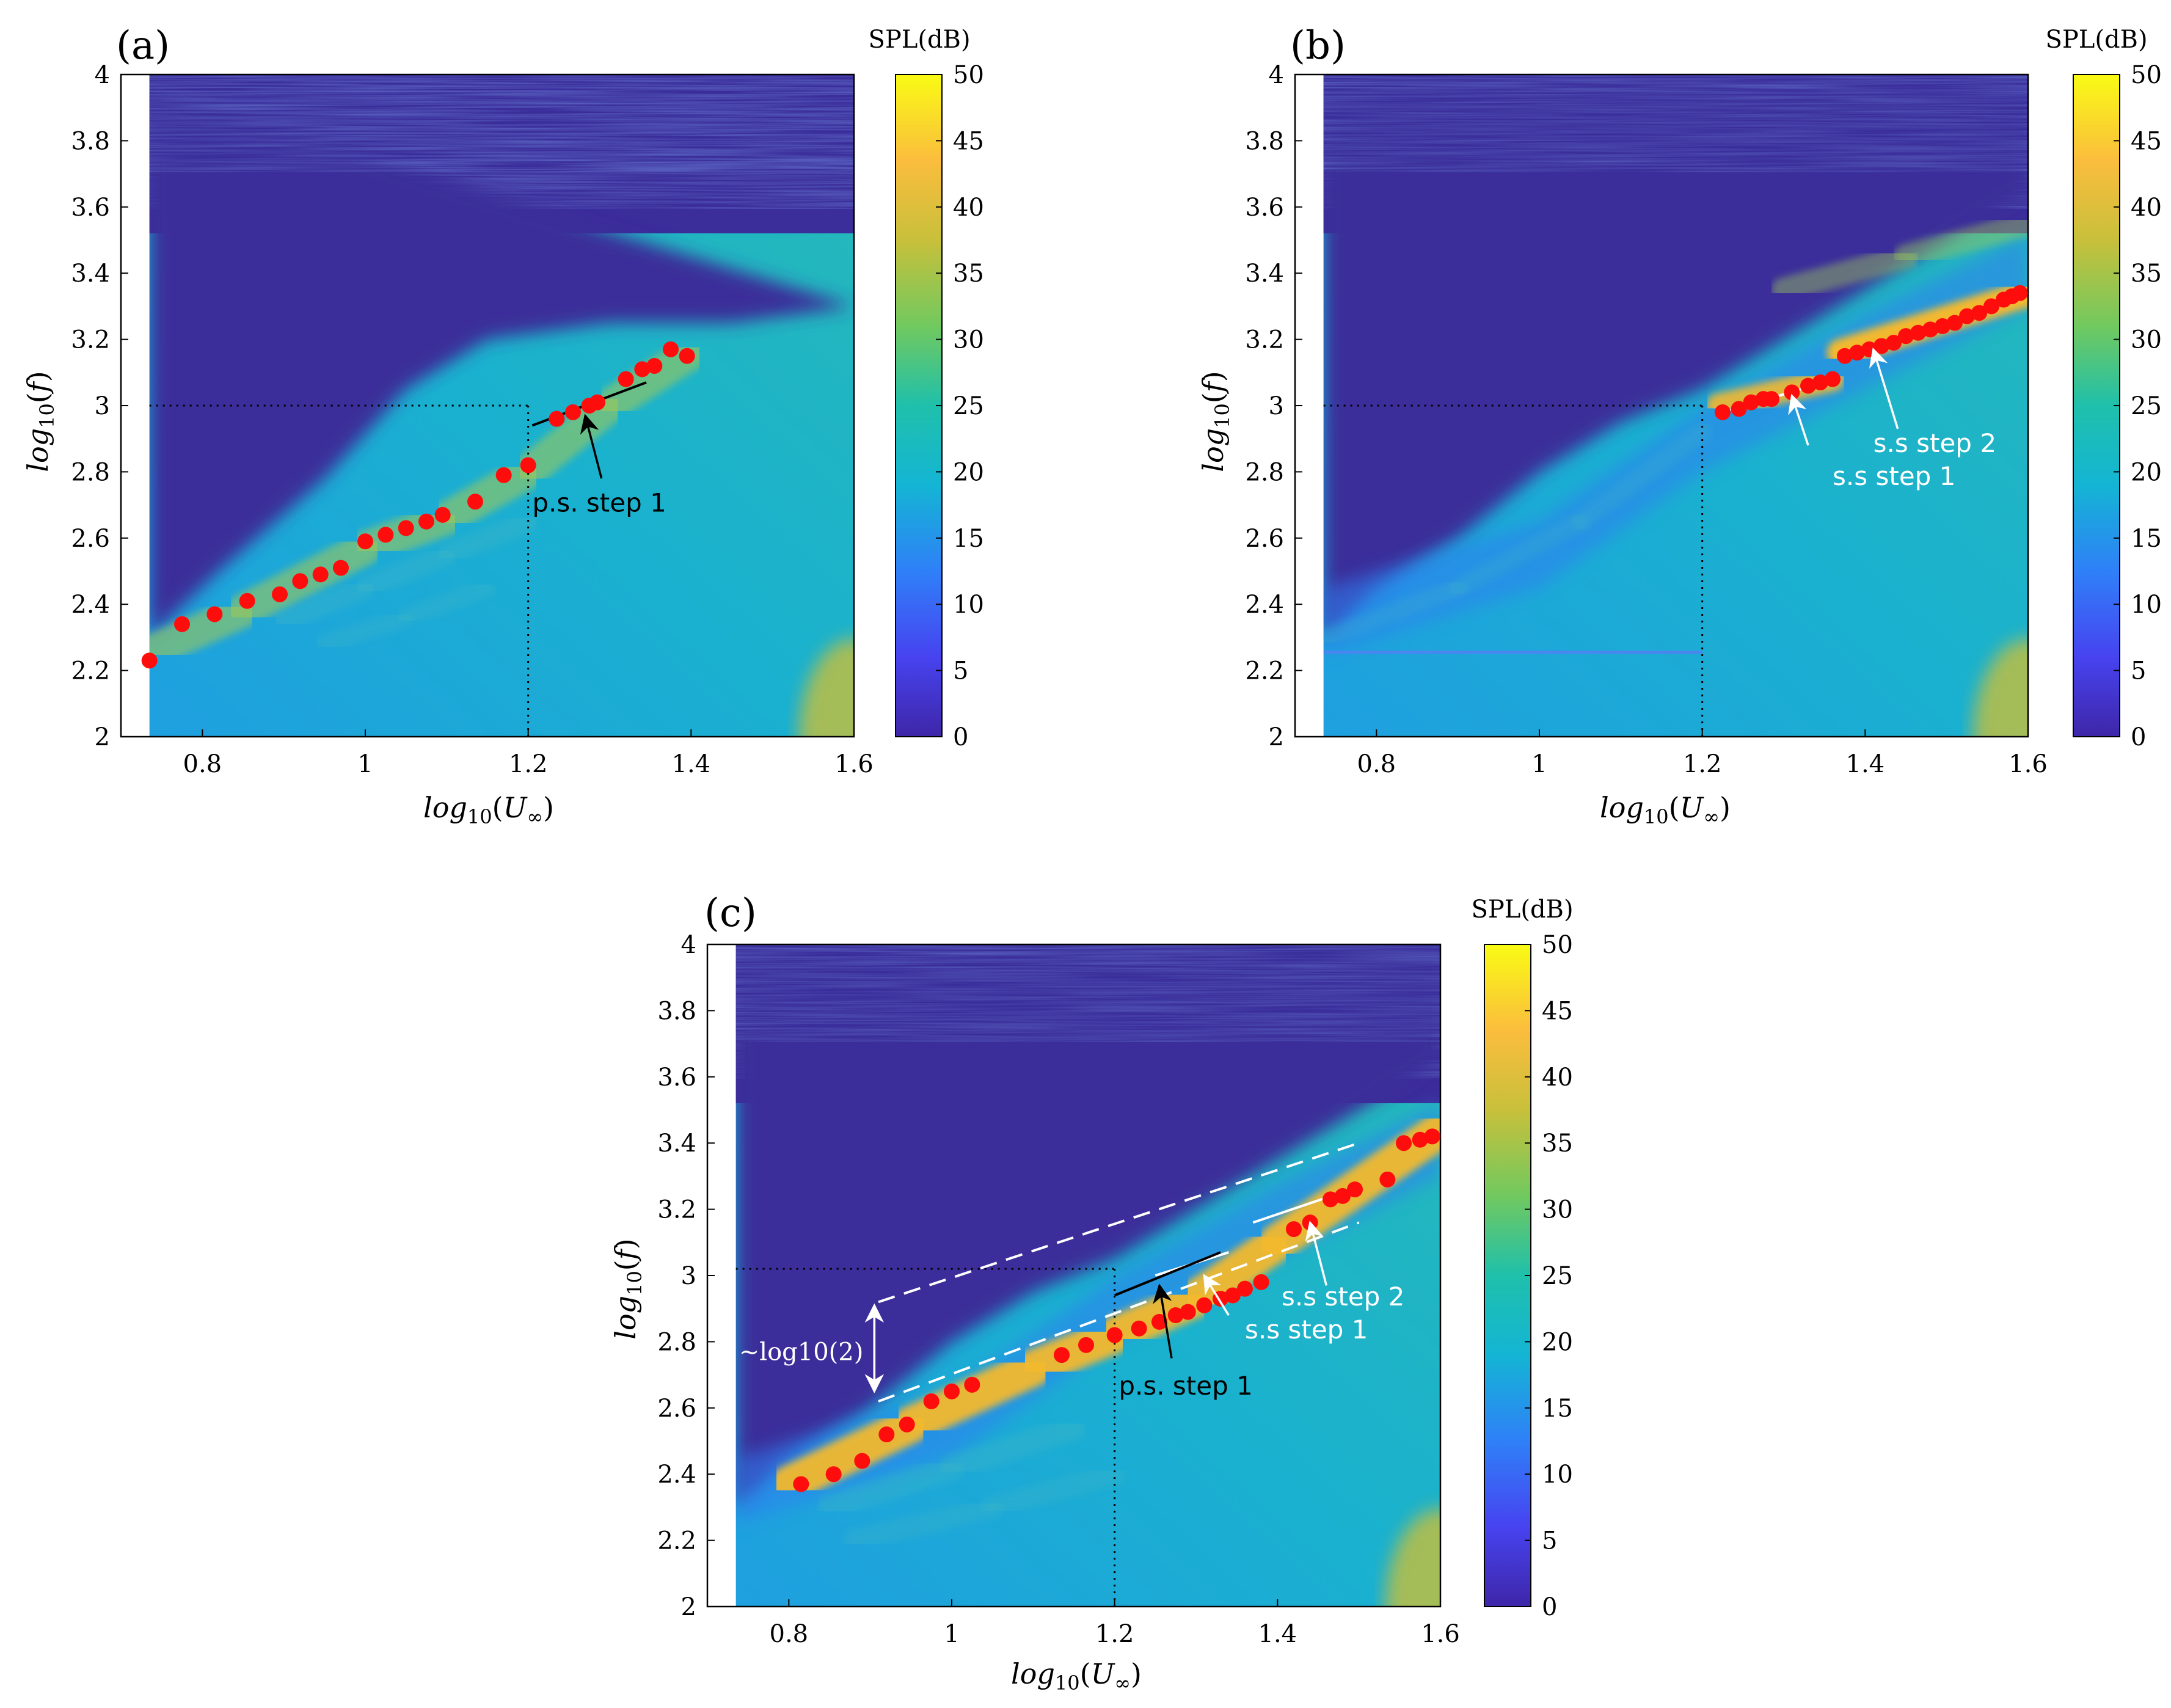 This screenshot has height=1708, width=2171. Describe the element at coordinates (2146, 406) in the screenshot. I see `colorbar-tick-label: 25` at that location.